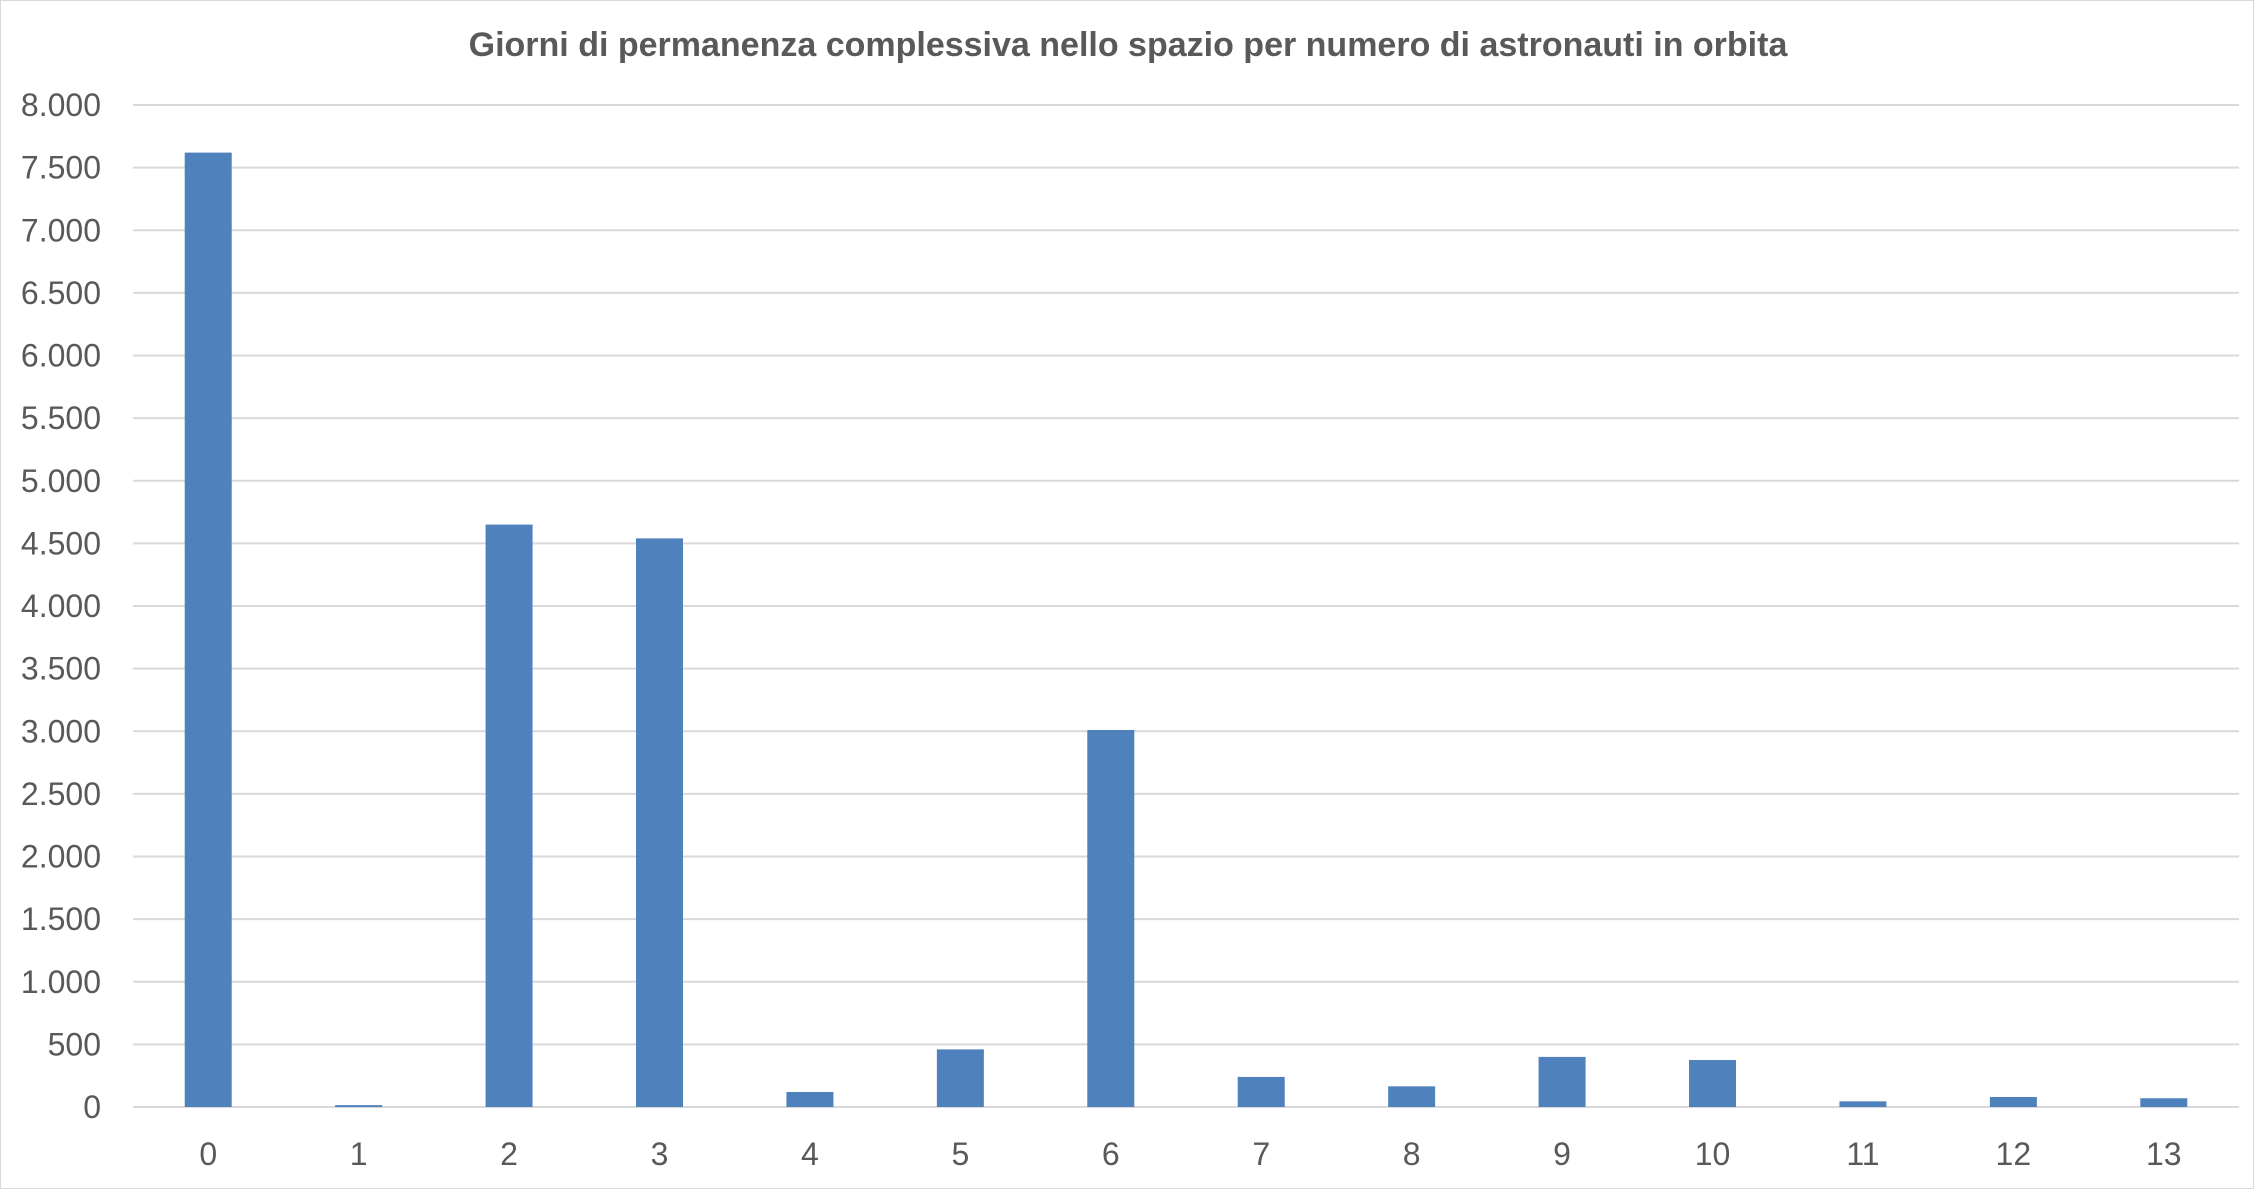  Describe the element at coordinates (61, 168) in the screenshot. I see `y-tick-label: 7.500` at that location.